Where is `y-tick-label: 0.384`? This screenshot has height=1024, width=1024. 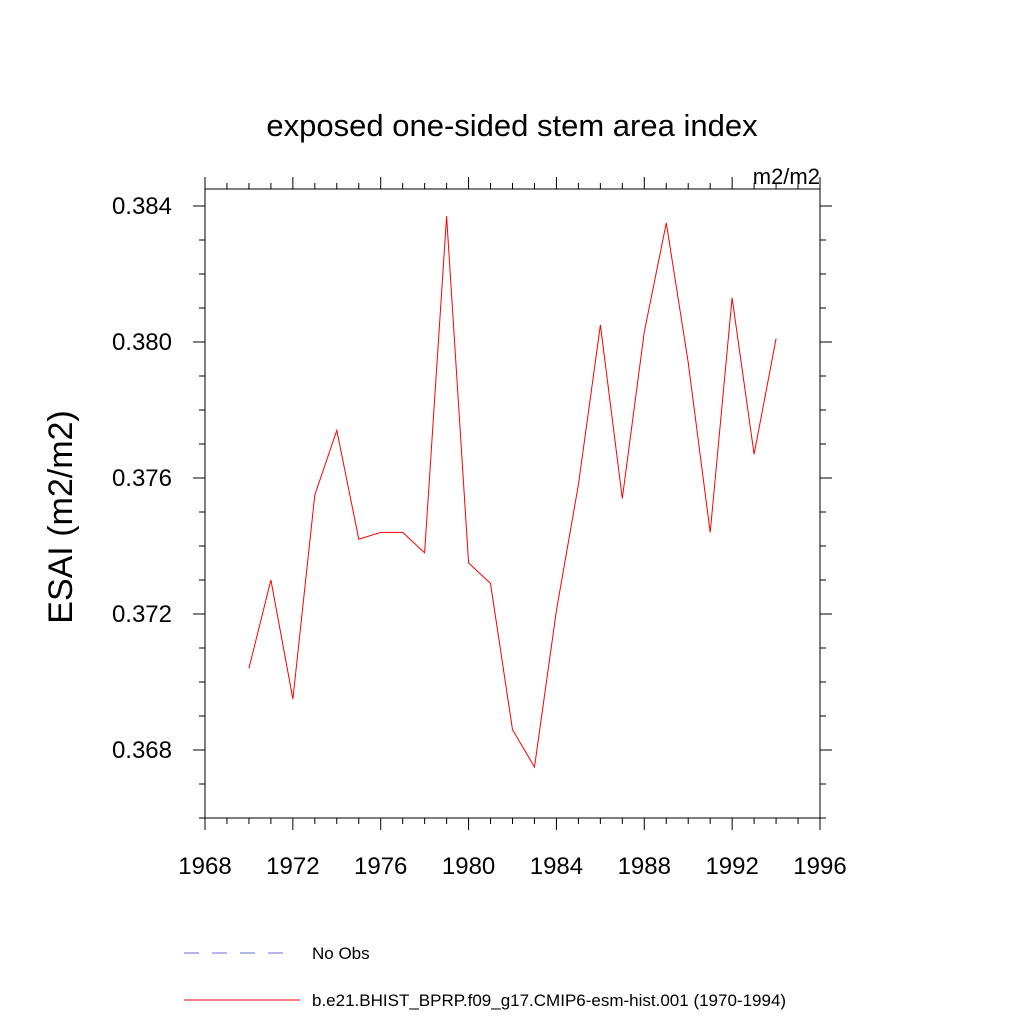 y-tick-label: 0.384 is located at coordinates (142, 206).